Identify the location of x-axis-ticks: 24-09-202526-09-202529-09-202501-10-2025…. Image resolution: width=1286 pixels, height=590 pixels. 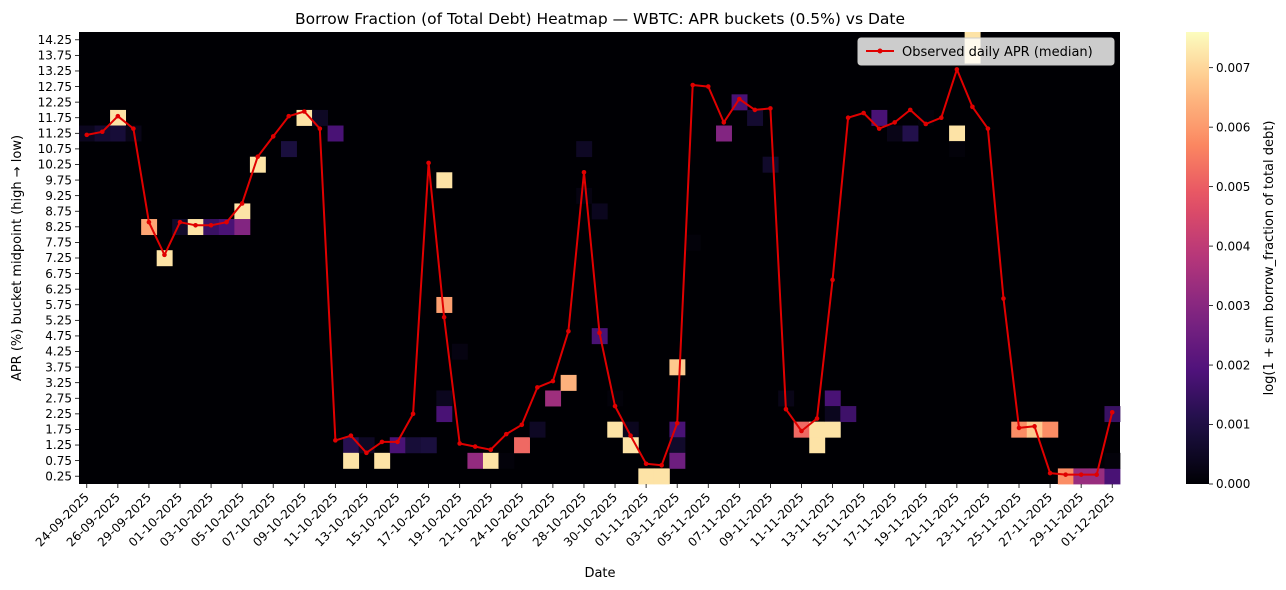
(575, 516).